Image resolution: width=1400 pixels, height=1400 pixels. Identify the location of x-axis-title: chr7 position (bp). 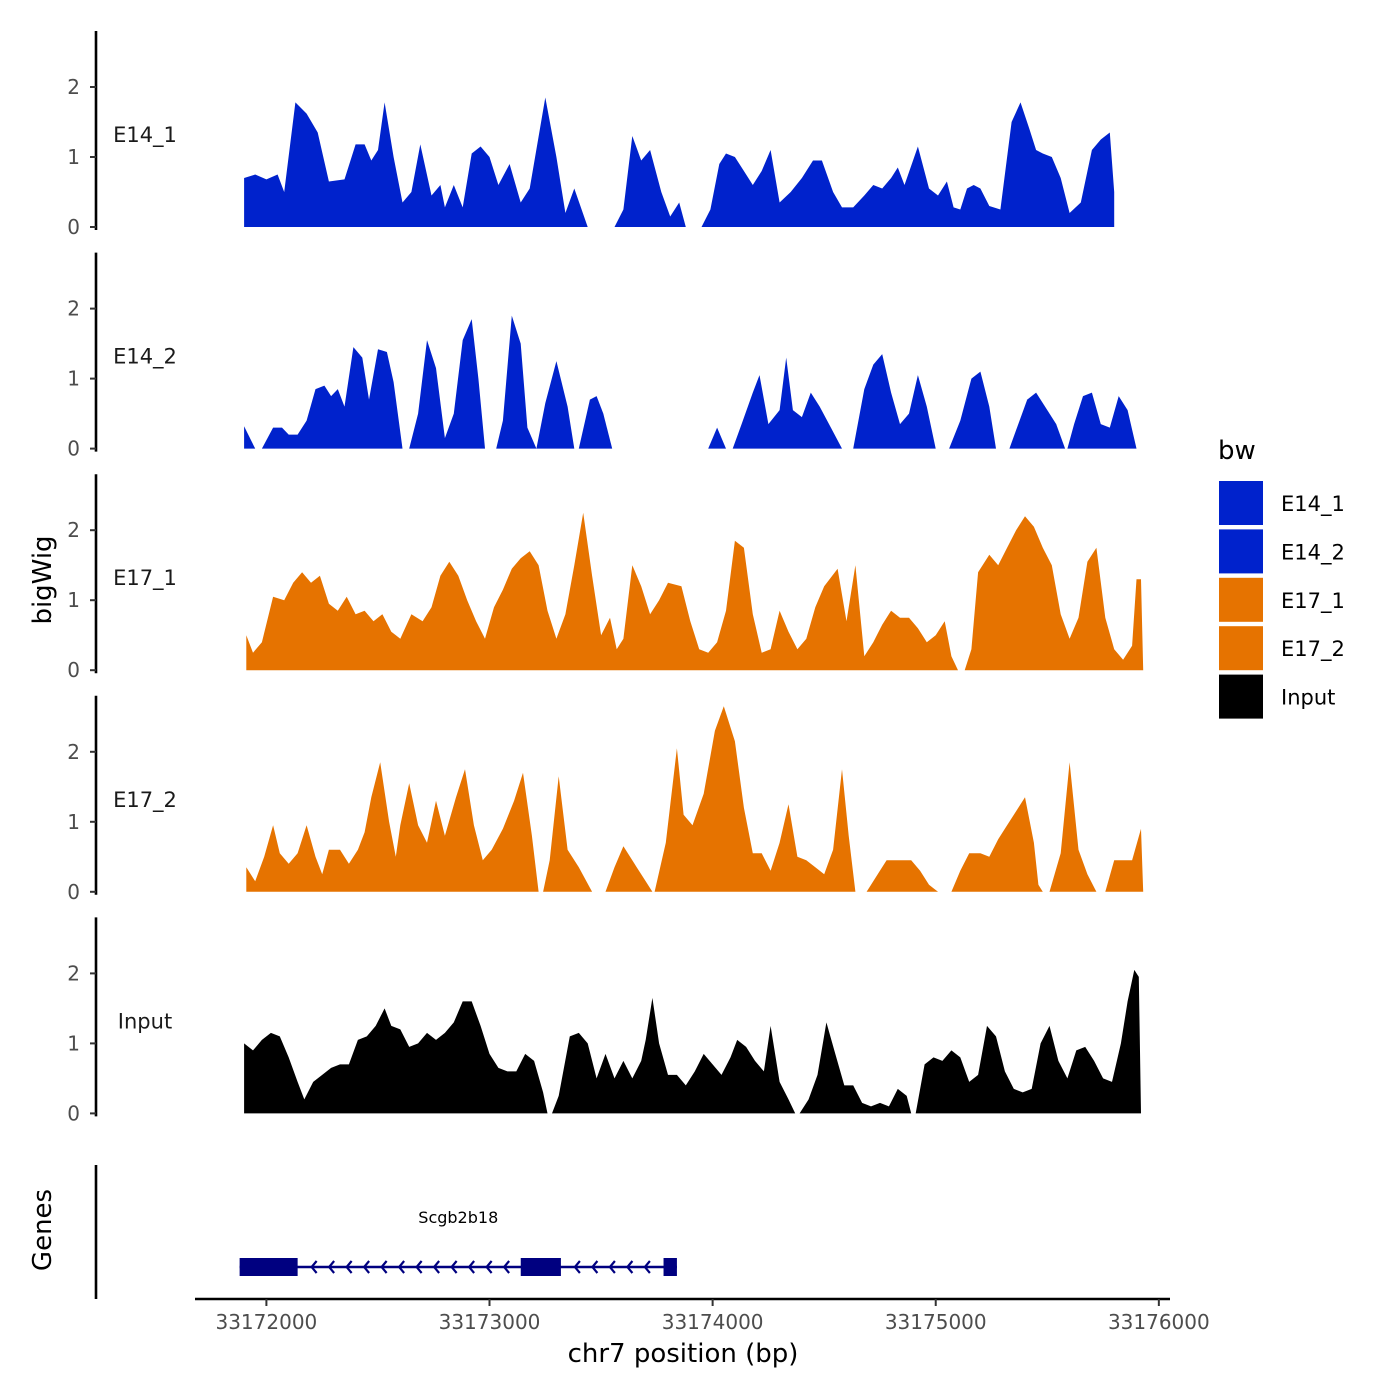
(683, 1354).